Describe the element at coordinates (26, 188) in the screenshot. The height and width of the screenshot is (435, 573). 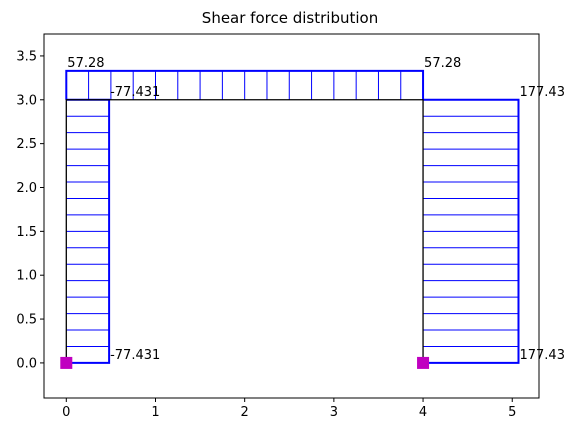
I see `y-tick-label: 2.0` at that location.